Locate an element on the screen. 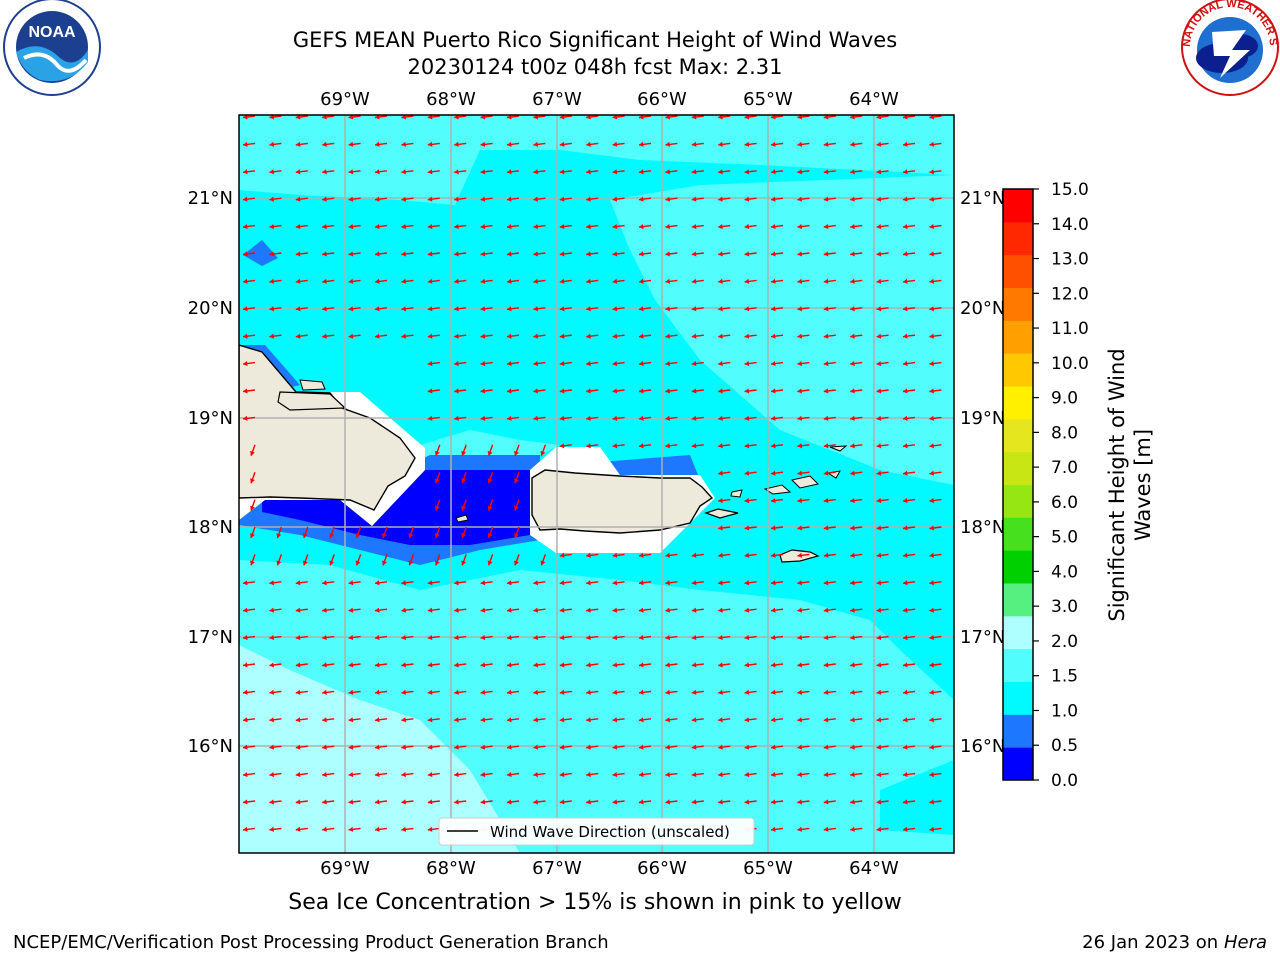 This screenshot has height=960, width=1280. lat-label-left: 21°N is located at coordinates (210, 198).